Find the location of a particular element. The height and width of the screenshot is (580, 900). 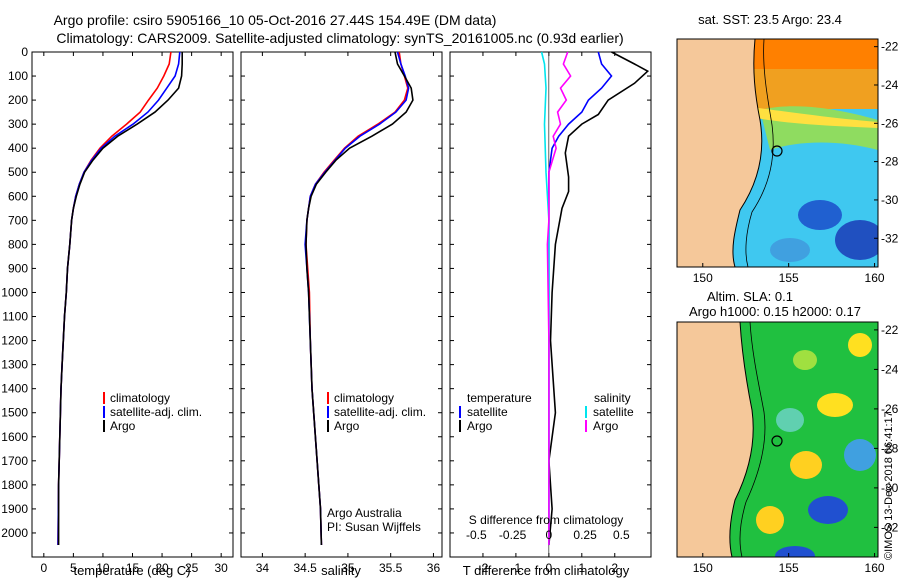

depth-tick-label: 900 is located at coordinates (18, 268).